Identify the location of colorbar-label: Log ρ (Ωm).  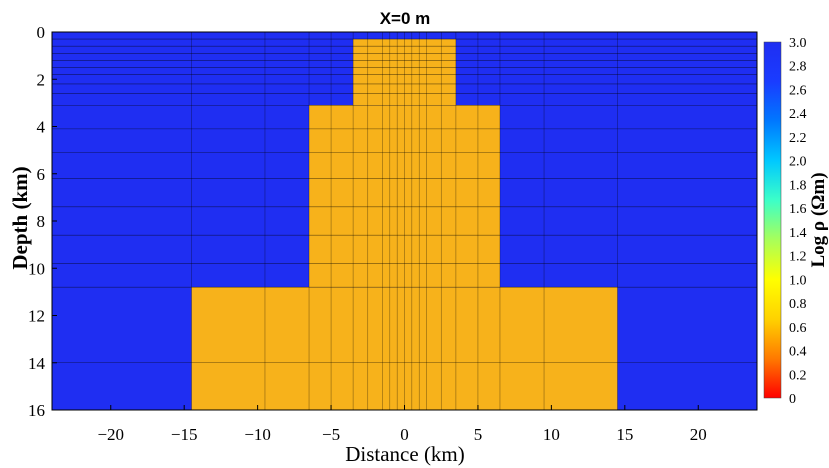
(818, 219).